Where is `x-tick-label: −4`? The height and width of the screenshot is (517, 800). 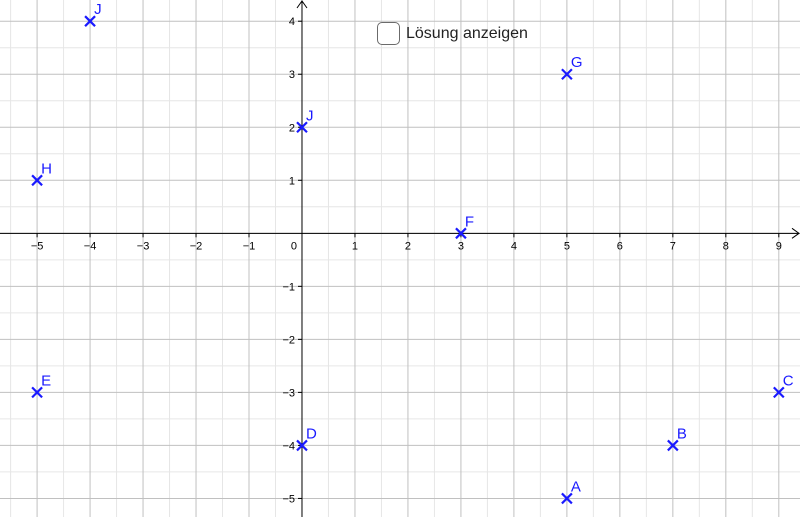 x-tick-label: −4 is located at coordinates (90, 246).